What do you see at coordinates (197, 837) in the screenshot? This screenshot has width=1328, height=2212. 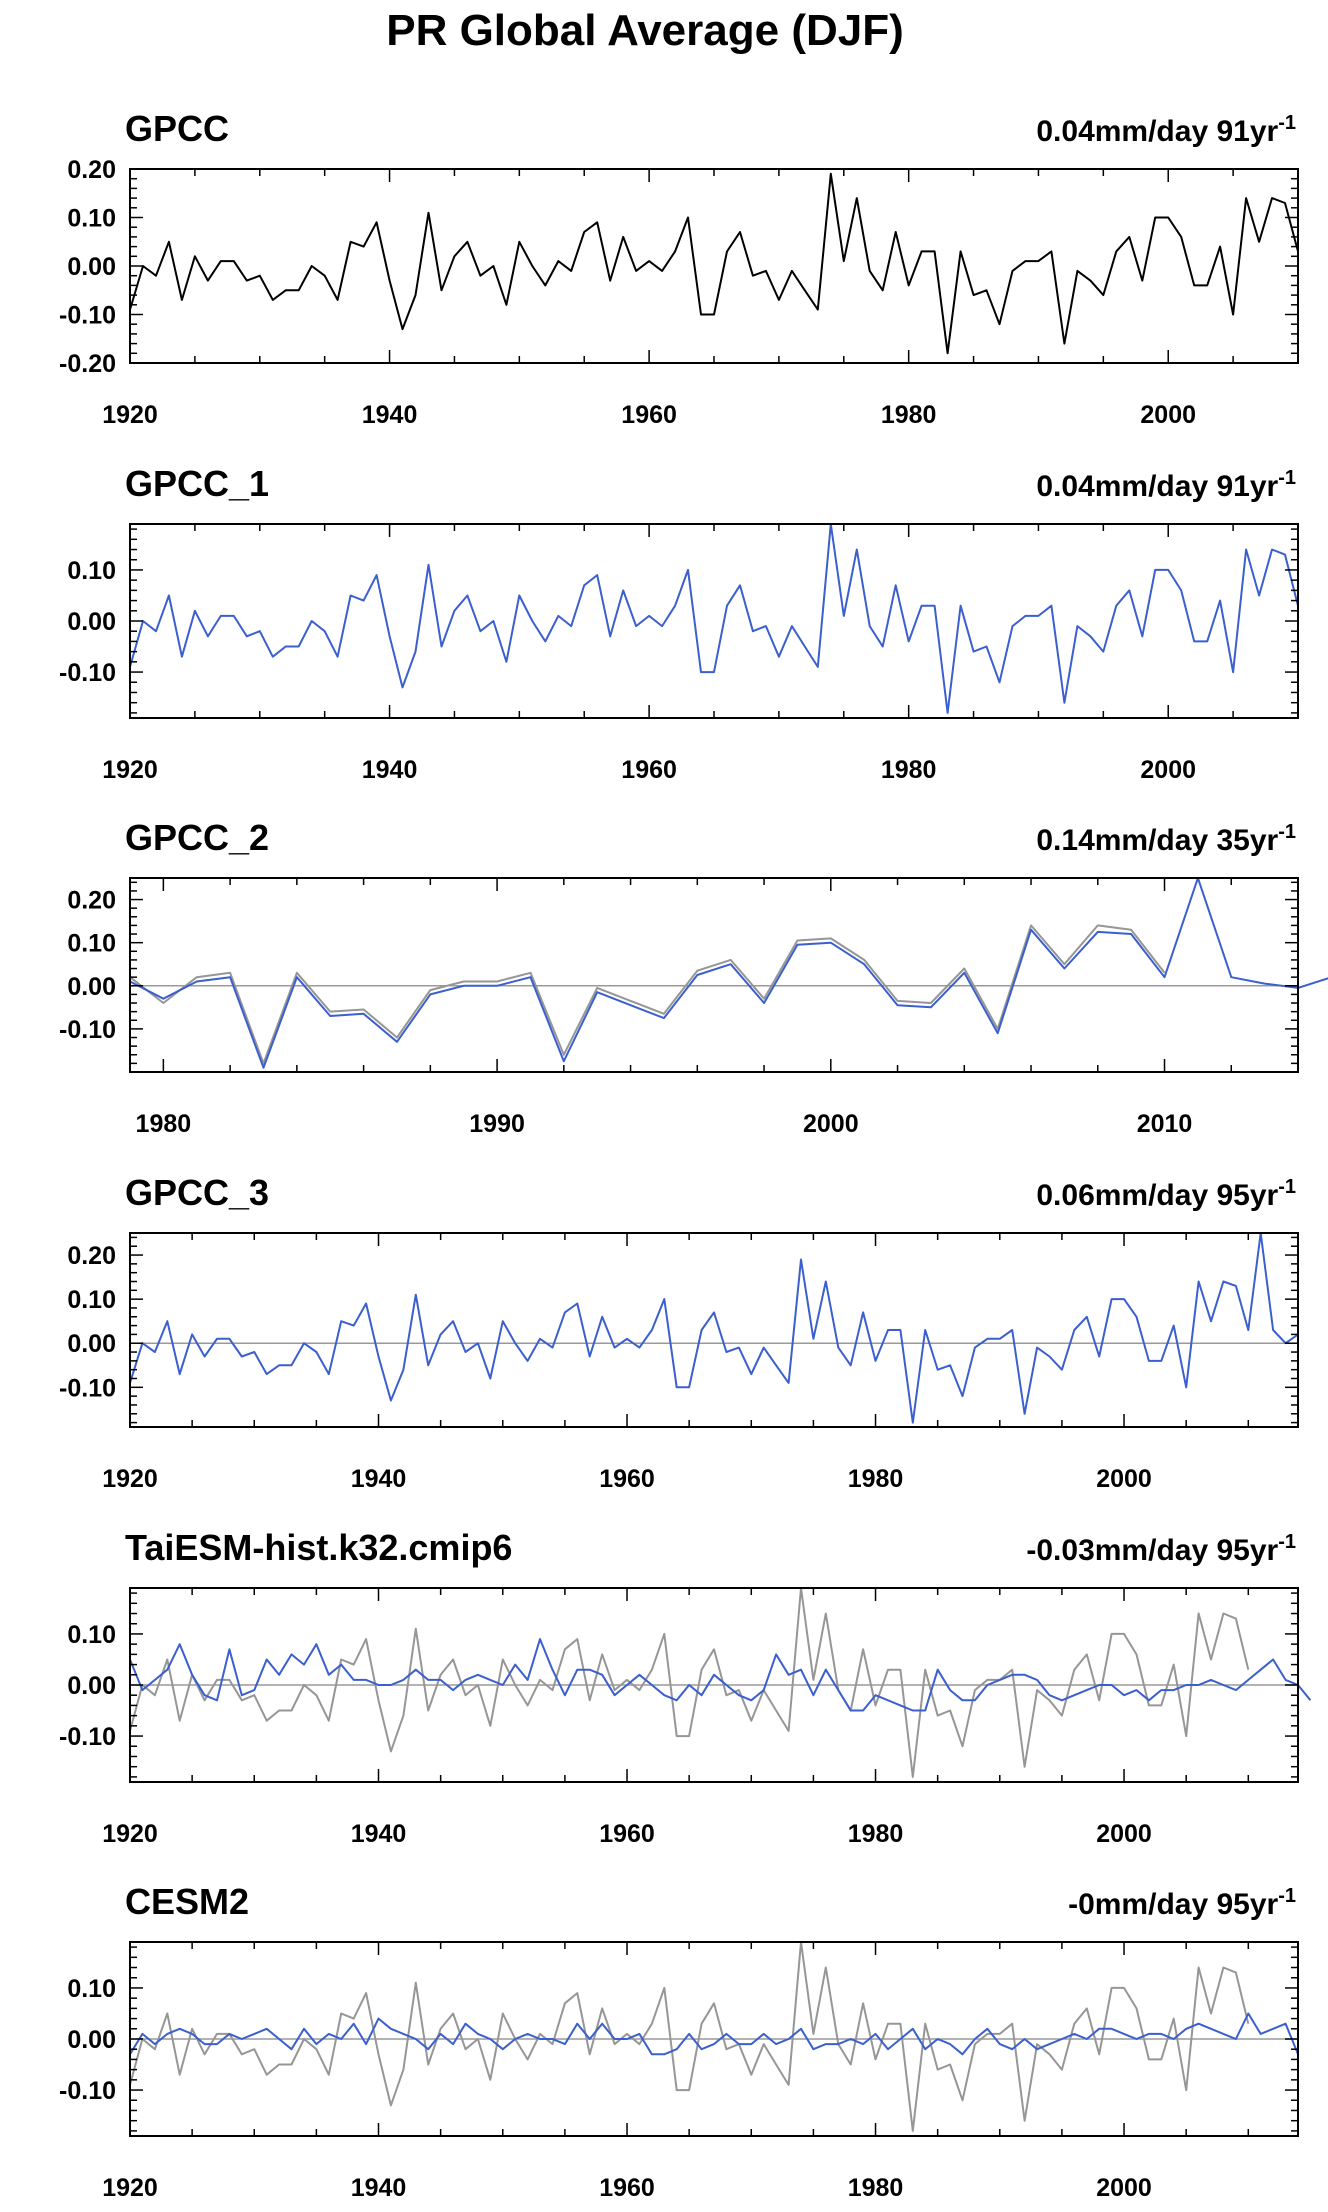 I see `panel-title: GPCC_2` at bounding box center [197, 837].